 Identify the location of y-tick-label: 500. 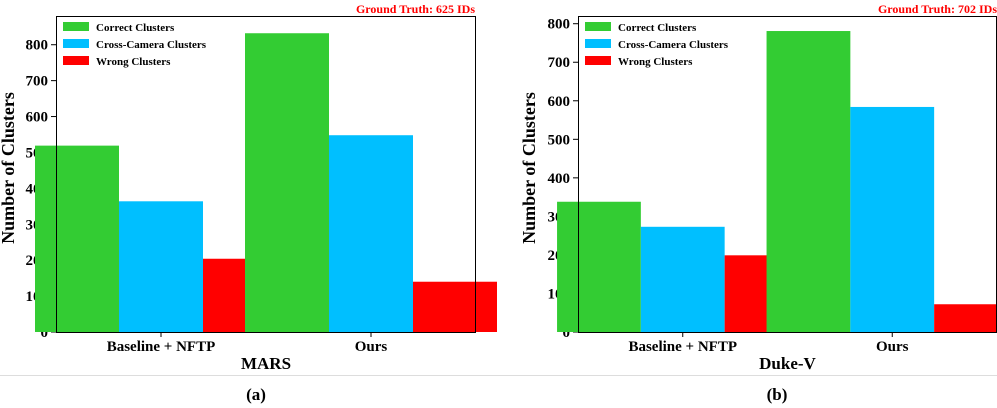
(559, 140).